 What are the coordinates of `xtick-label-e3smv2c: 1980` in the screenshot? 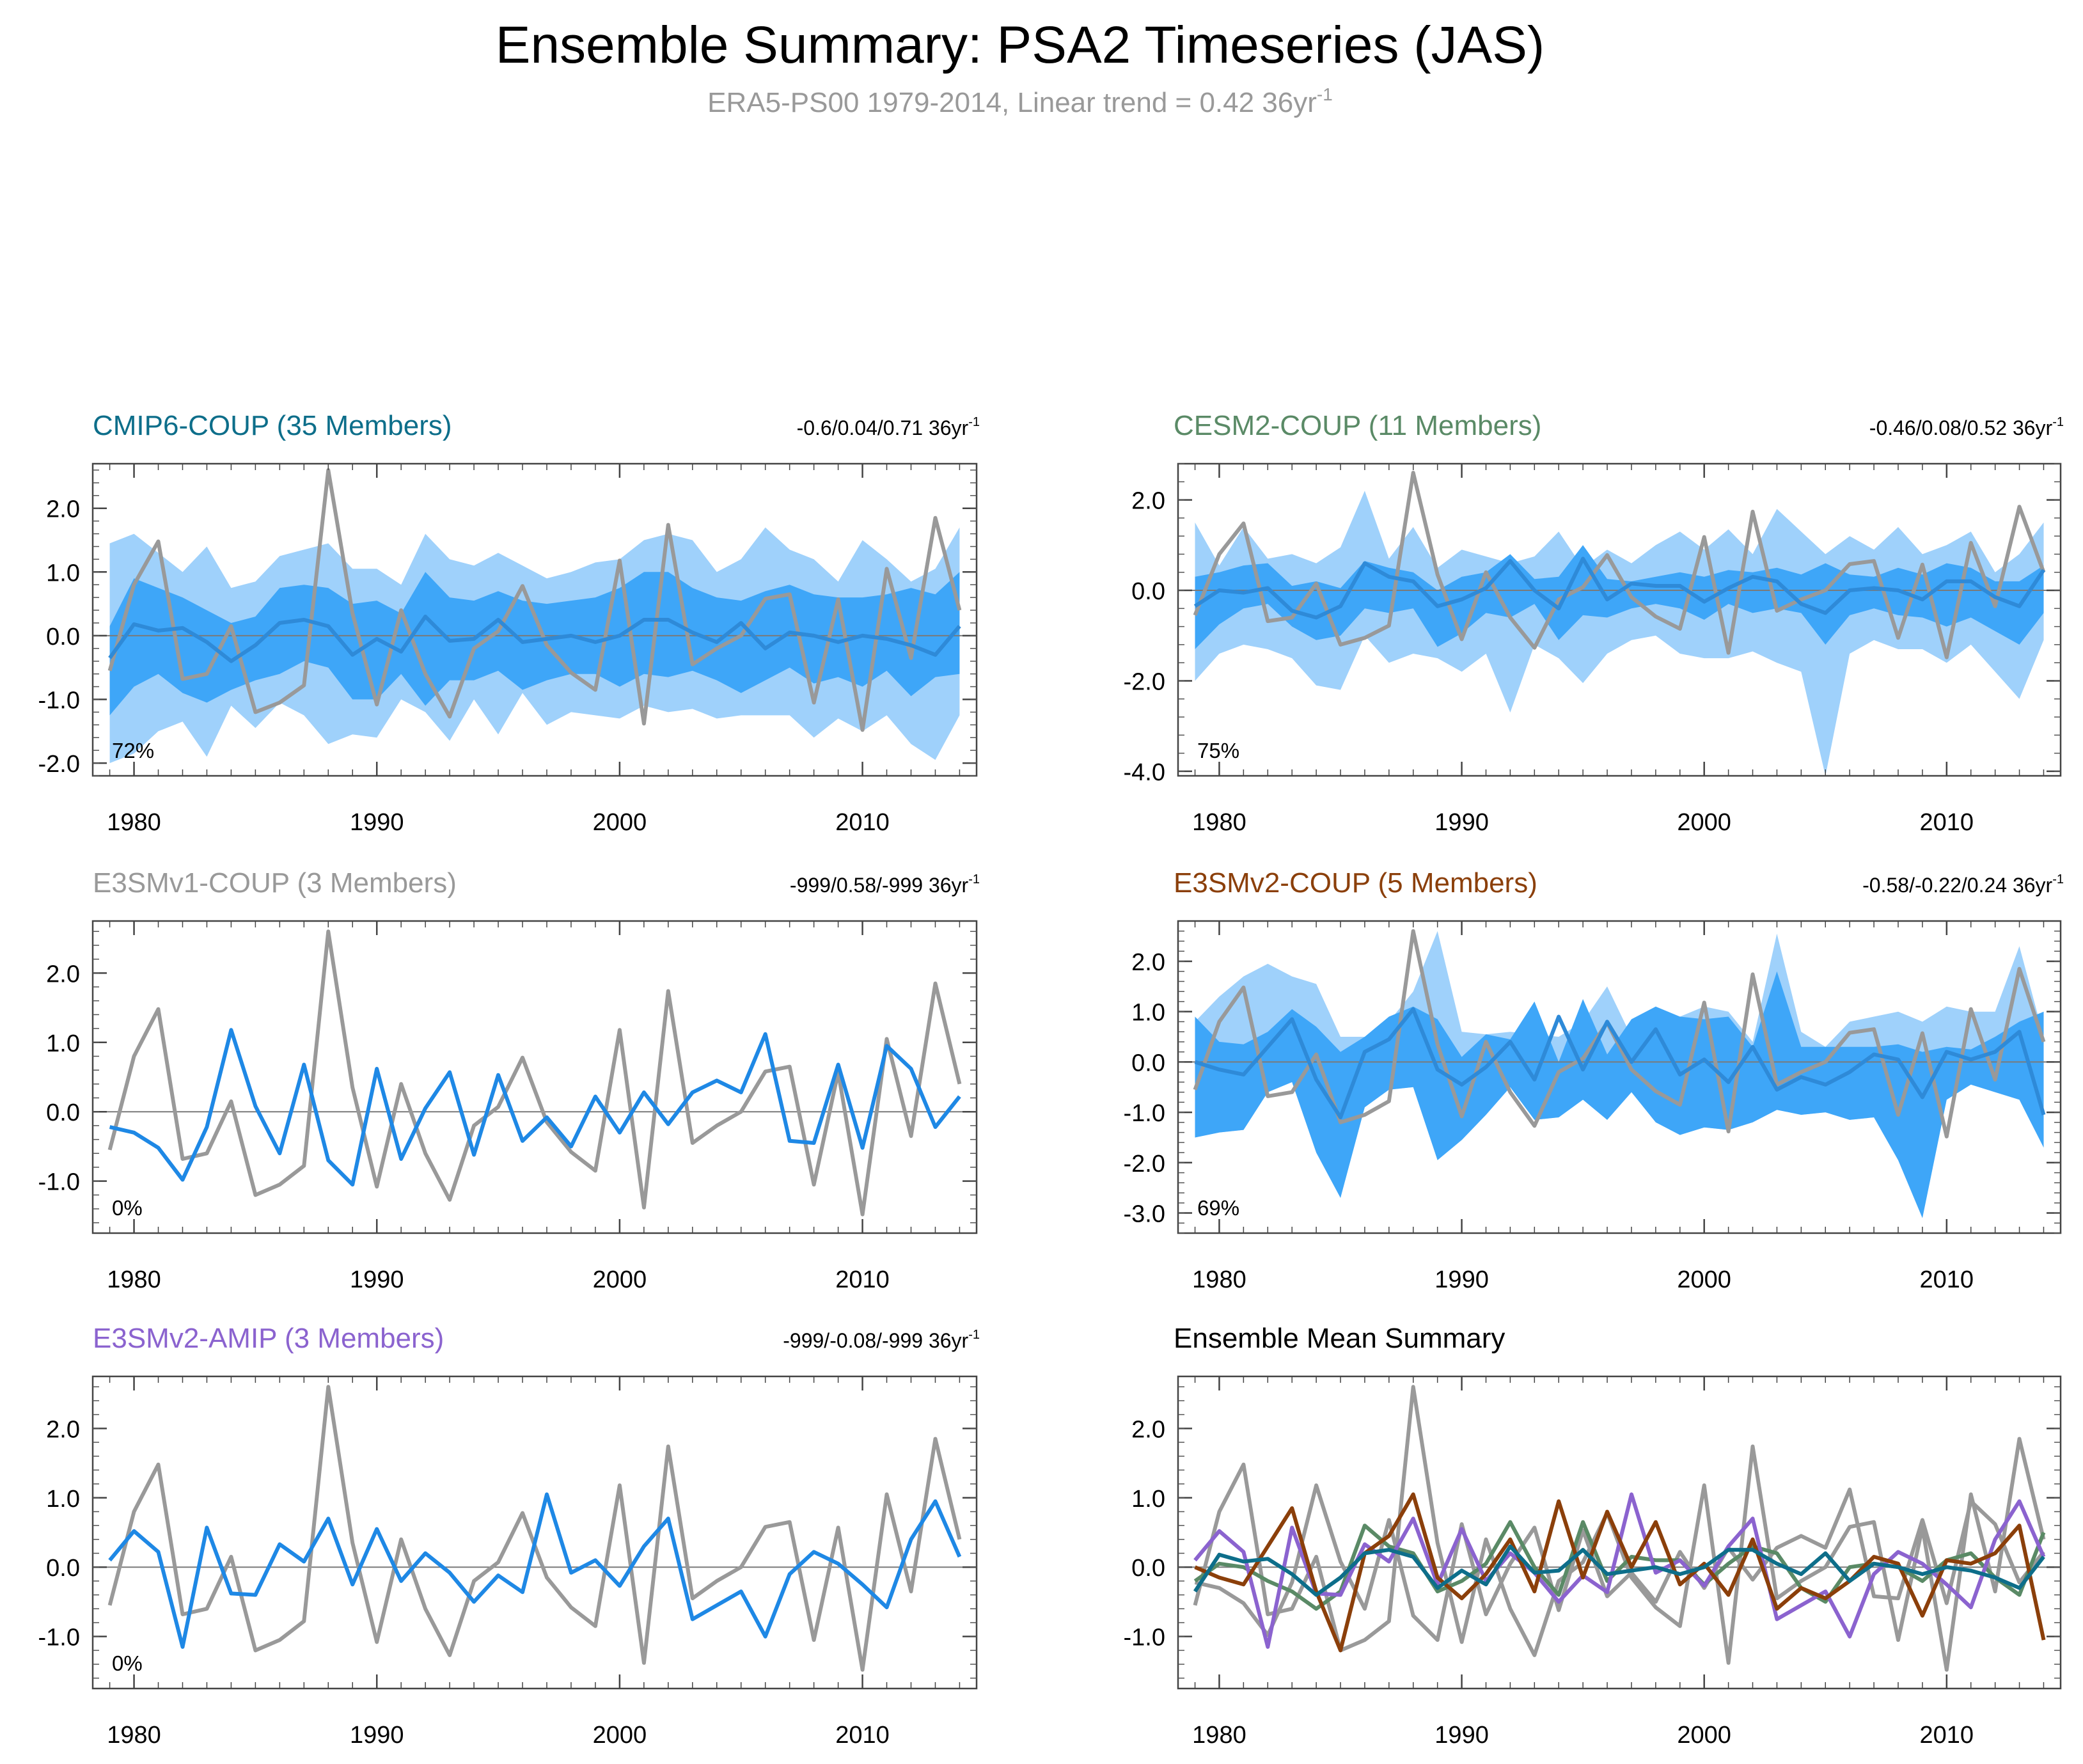 It's located at (1219, 1279).